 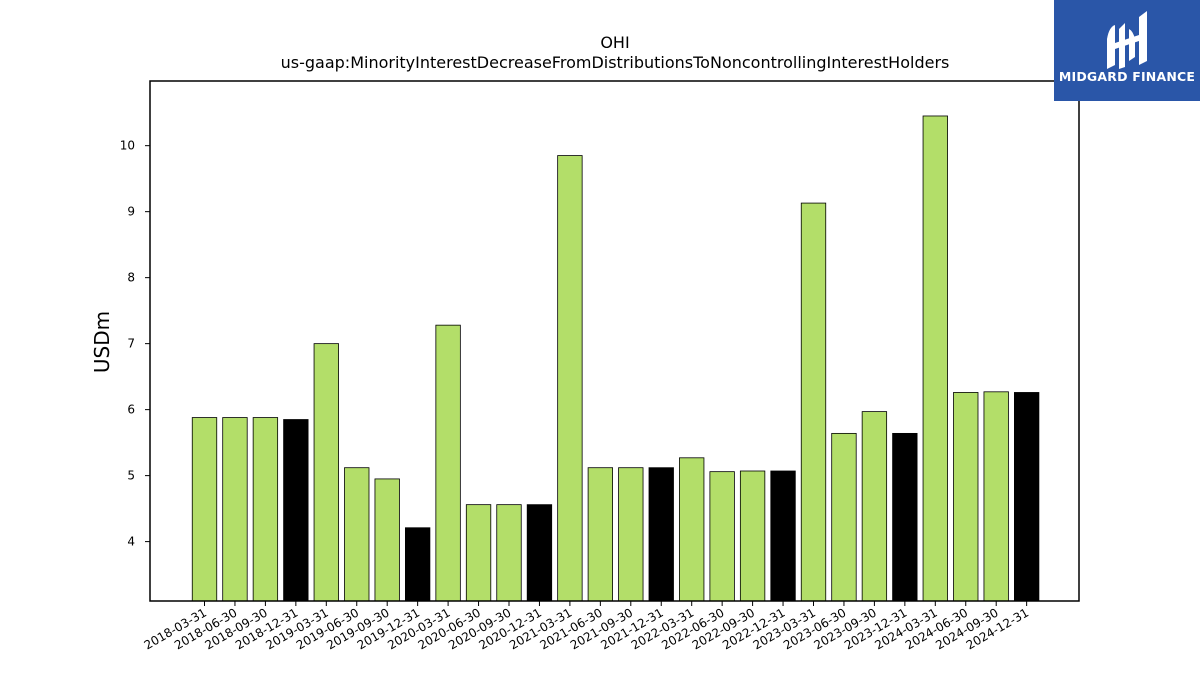 What do you see at coordinates (127, 146) in the screenshot?
I see `y-tick-label: 10` at bounding box center [127, 146].